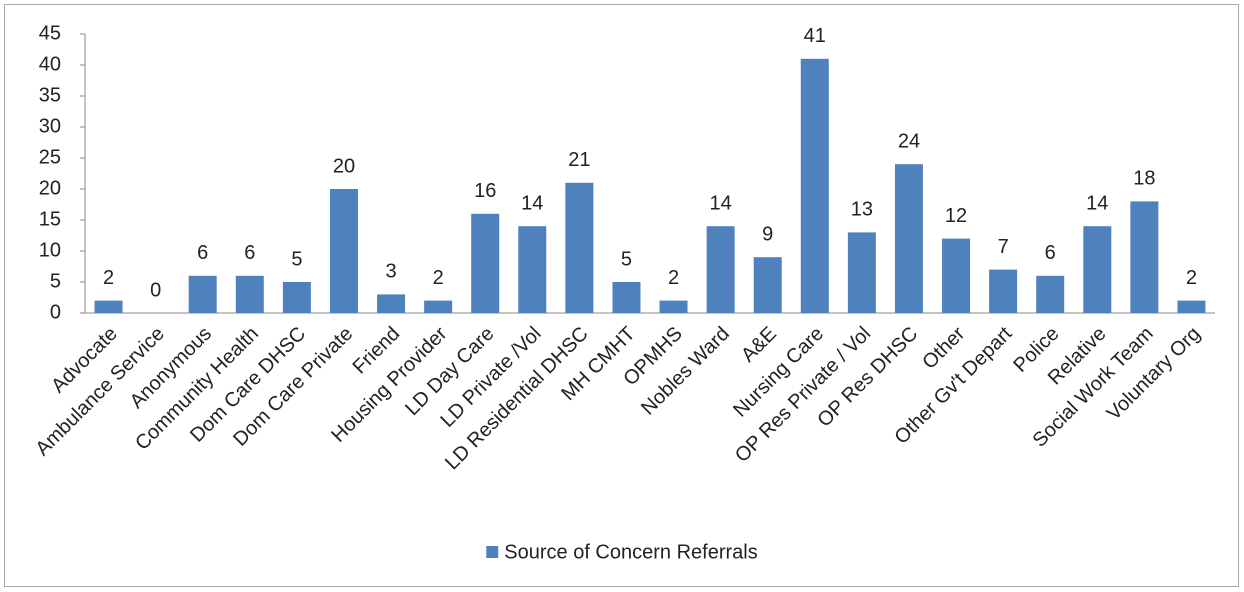  Describe the element at coordinates (390, 272) in the screenshot. I see `data-label: 3` at that location.